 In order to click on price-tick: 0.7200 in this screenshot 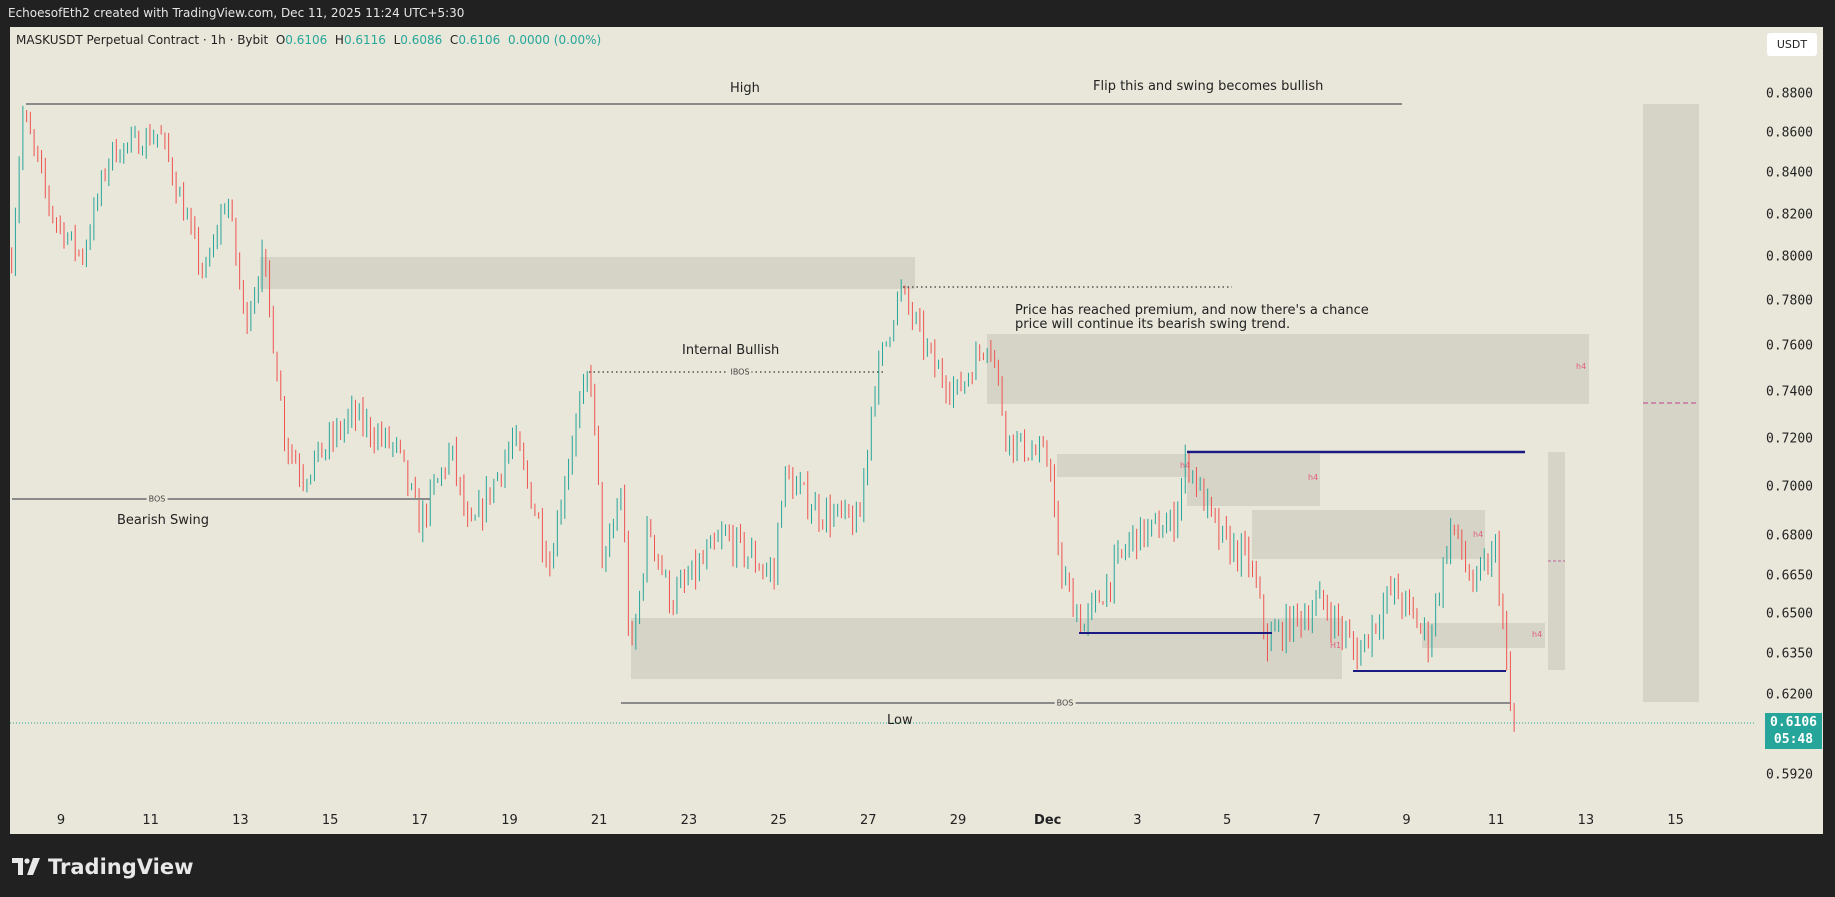, I will do `click(1789, 439)`.